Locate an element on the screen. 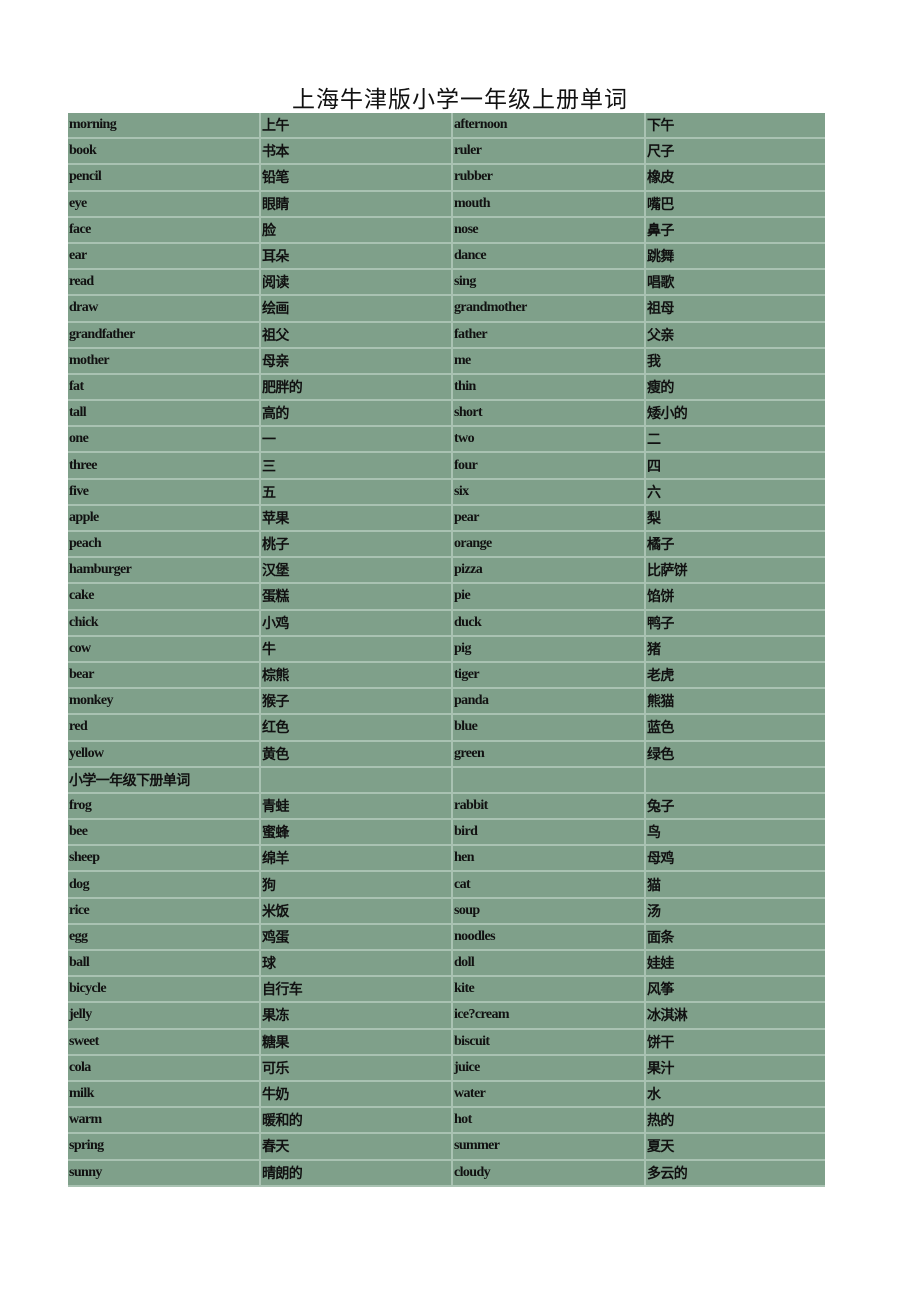  chinese-meaning: 眼睛 is located at coordinates (356, 204).